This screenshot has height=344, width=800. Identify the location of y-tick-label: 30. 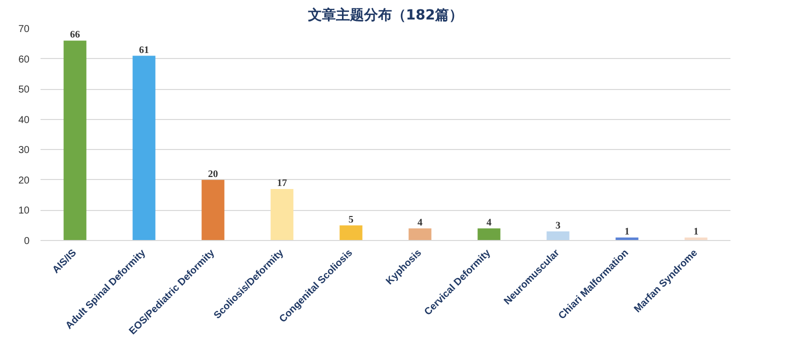
(24, 150).